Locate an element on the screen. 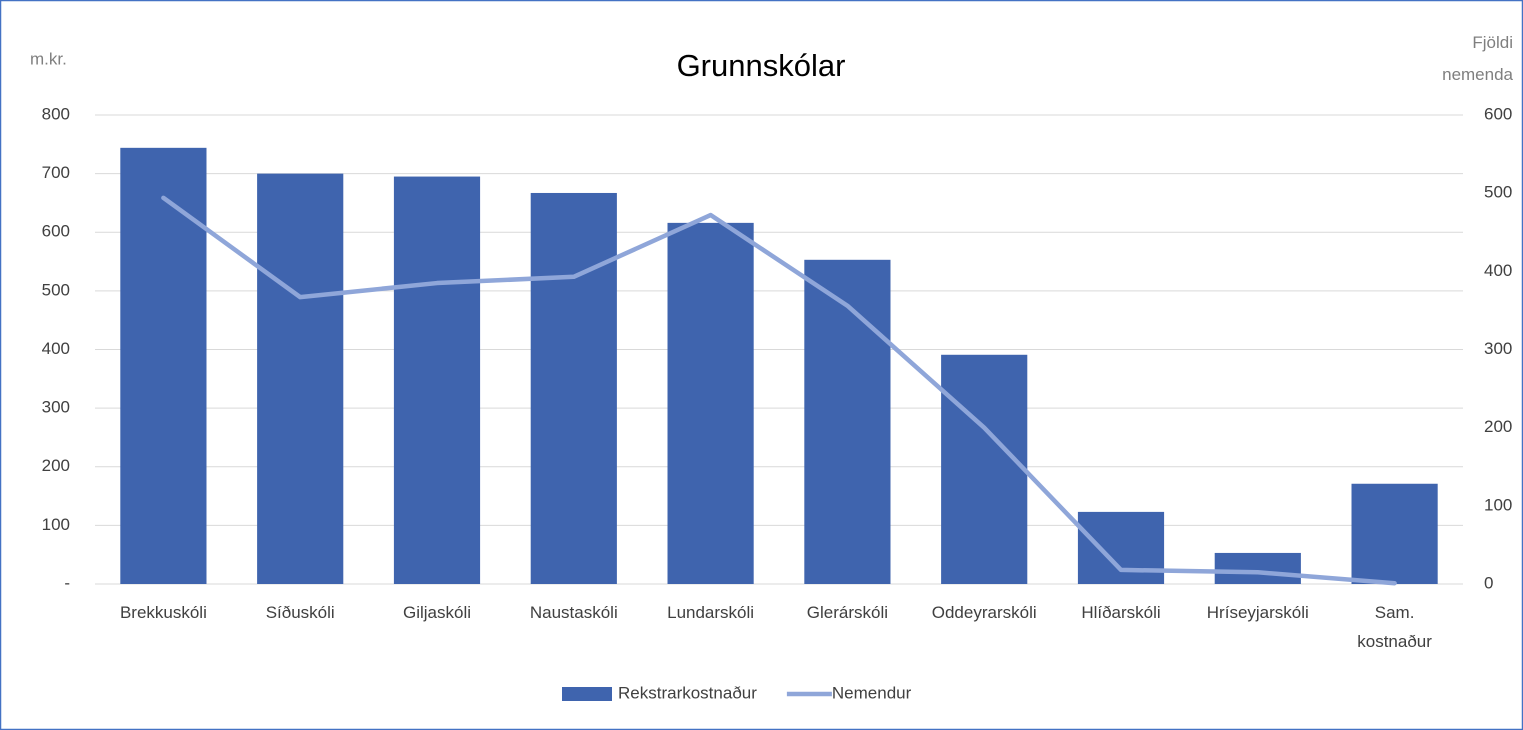 Image resolution: width=1523 pixels, height=730 pixels. y2-tick-label: 600 is located at coordinates (1498, 113).